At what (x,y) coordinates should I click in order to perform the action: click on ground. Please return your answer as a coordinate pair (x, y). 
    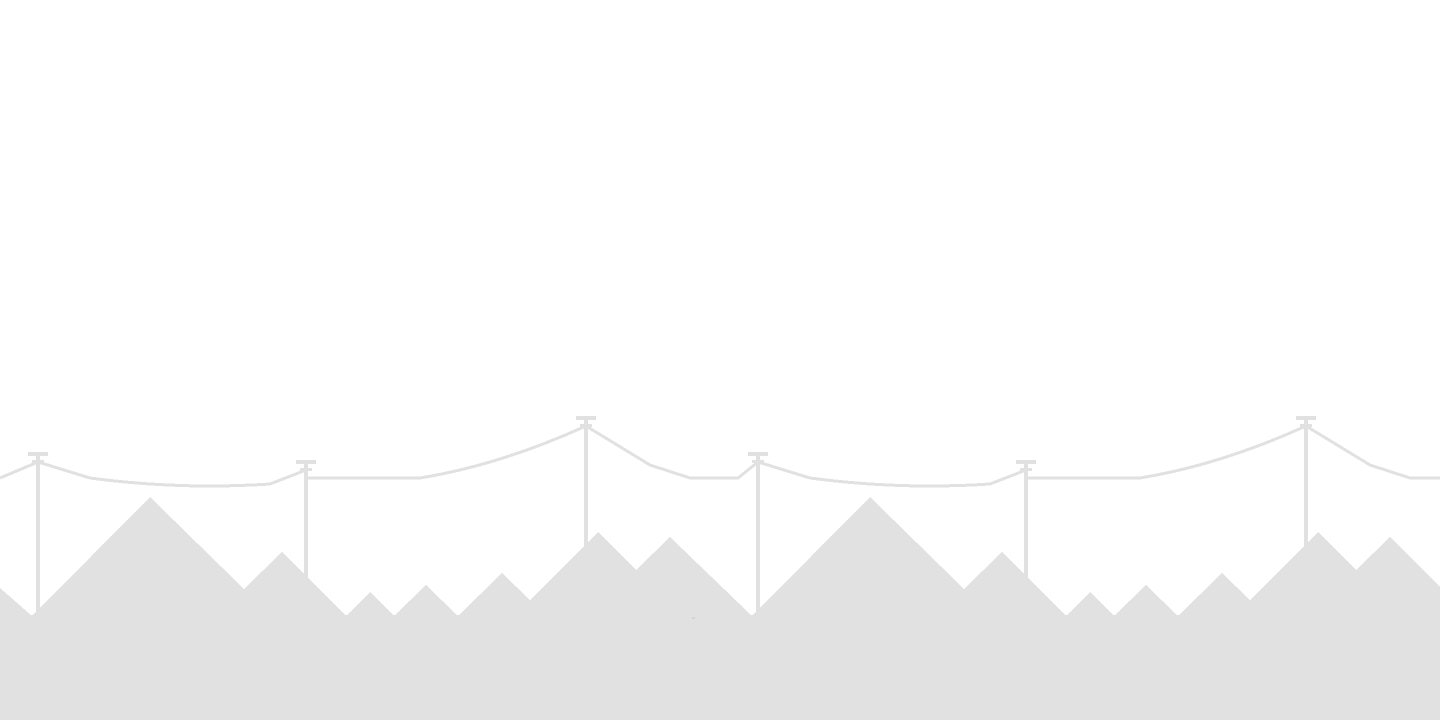
    Looking at the image, I should click on (720, 667).